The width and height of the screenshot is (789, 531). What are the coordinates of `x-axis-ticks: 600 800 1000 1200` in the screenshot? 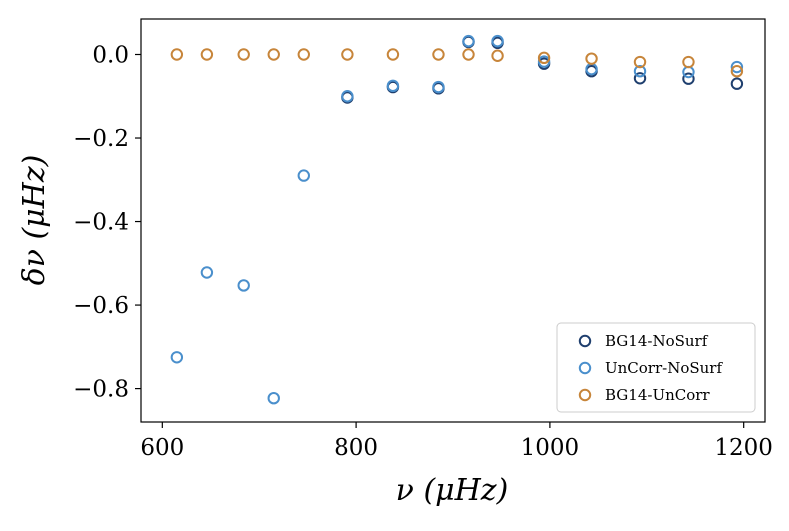 It's located at (456, 441).